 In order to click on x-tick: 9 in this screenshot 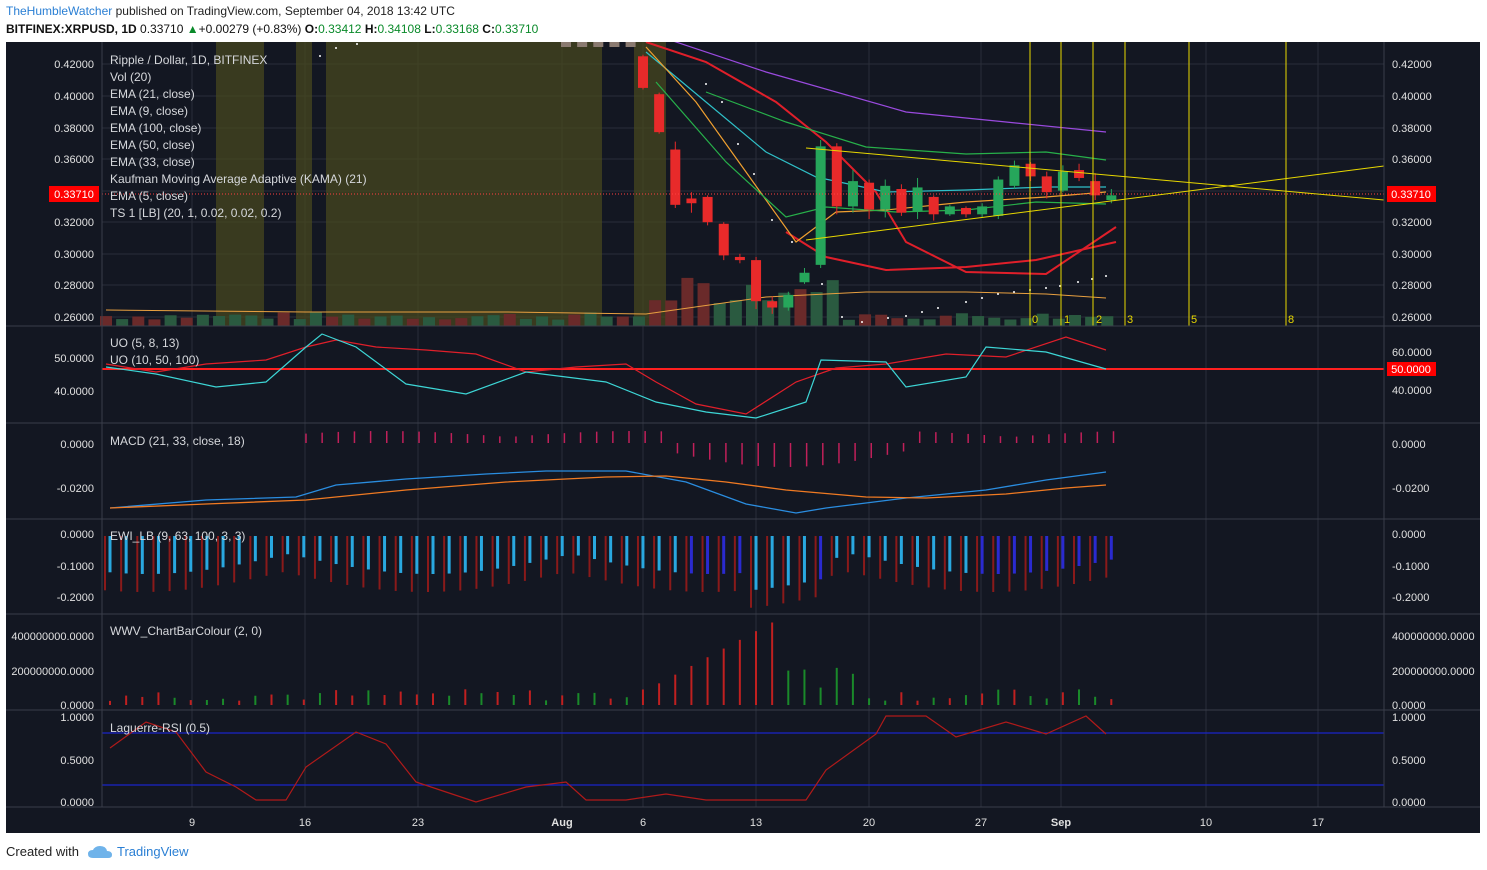, I will do `click(192, 823)`.